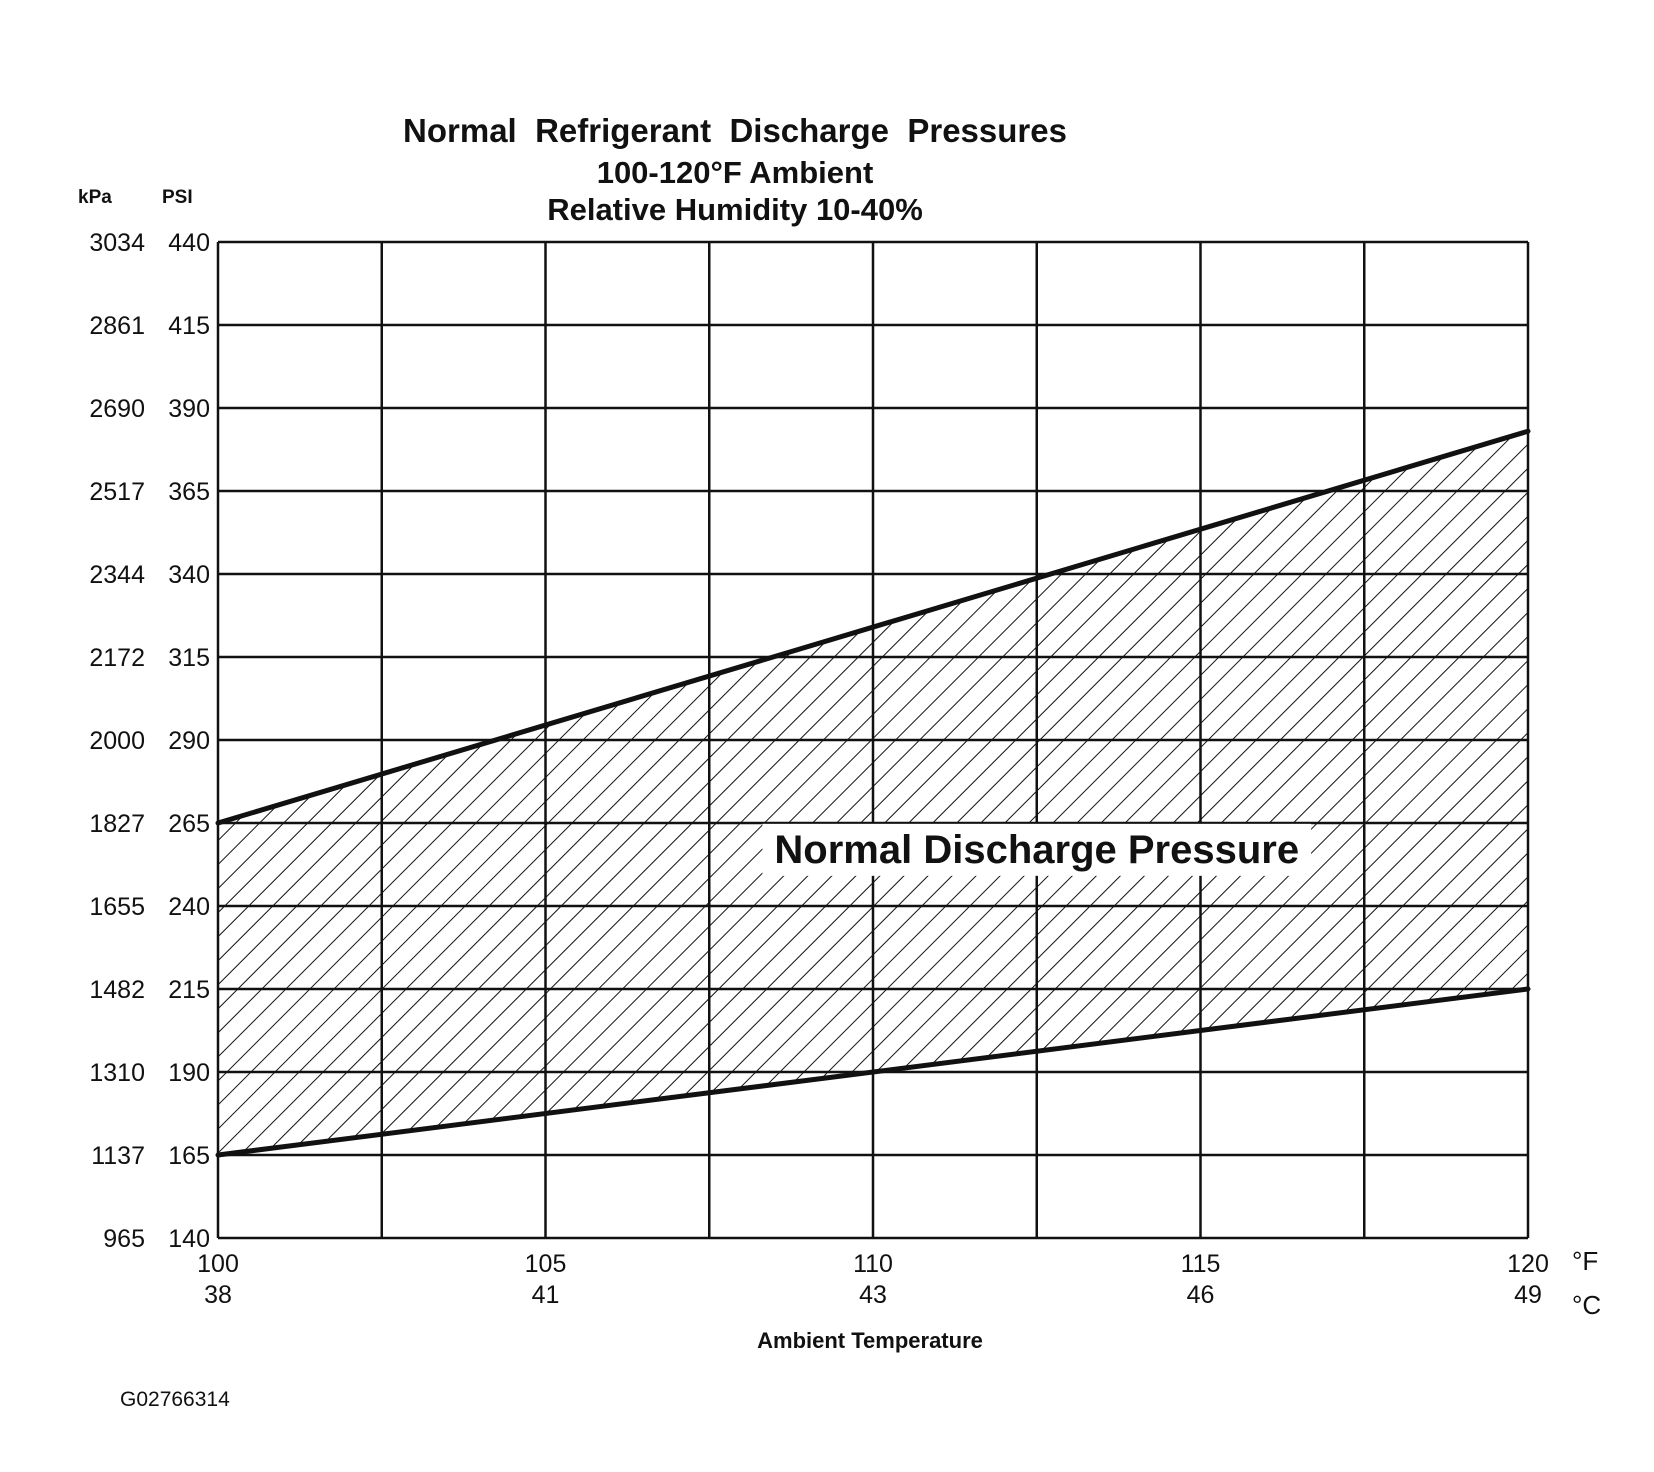 The width and height of the screenshot is (1654, 1472). What do you see at coordinates (218, 1264) in the screenshot?
I see `x-tick-label-f: 100` at bounding box center [218, 1264].